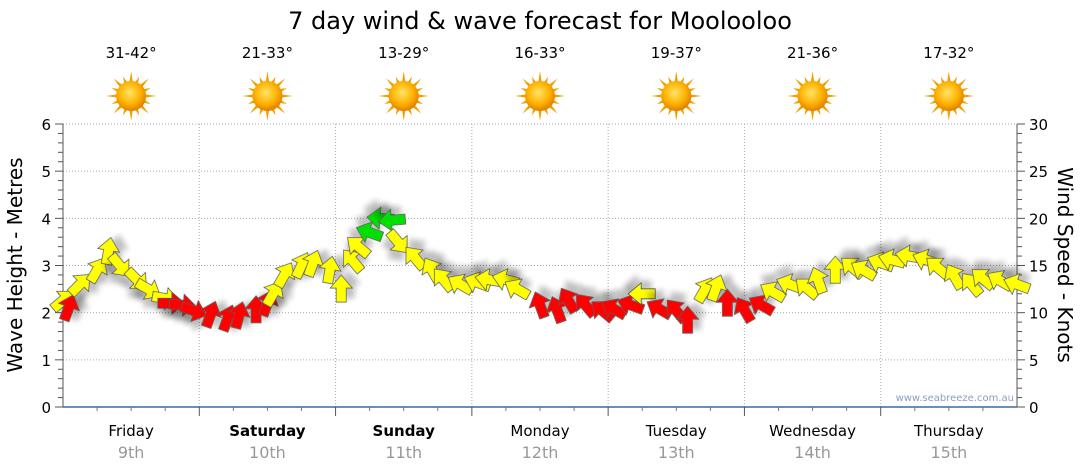 This screenshot has height=475, width=1080. What do you see at coordinates (1065, 265) in the screenshot?
I see `y2-axis-label: Wind Speed - Knots` at bounding box center [1065, 265].